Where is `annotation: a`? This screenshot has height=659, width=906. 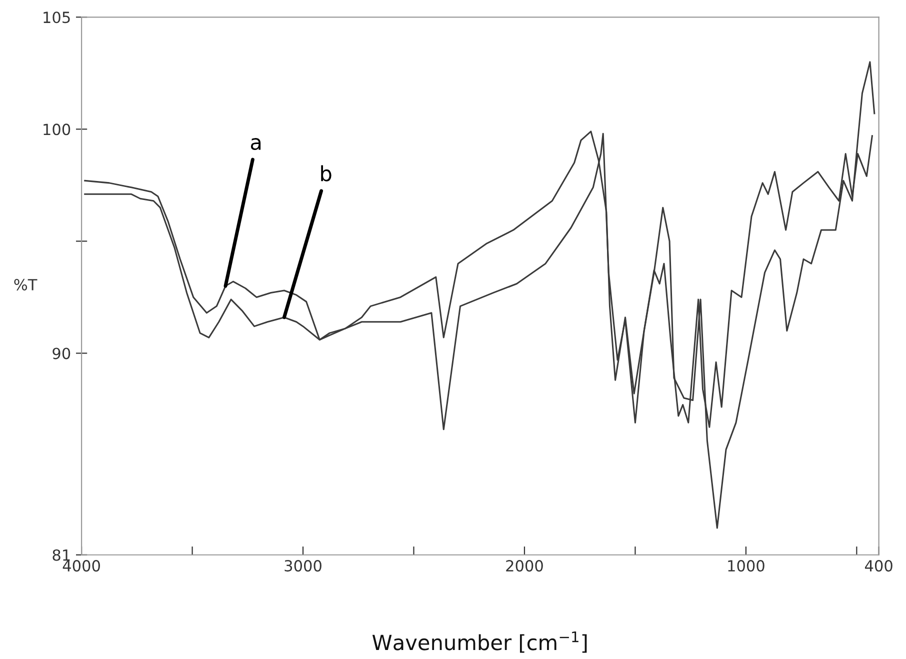 annotation: a is located at coordinates (255, 144).